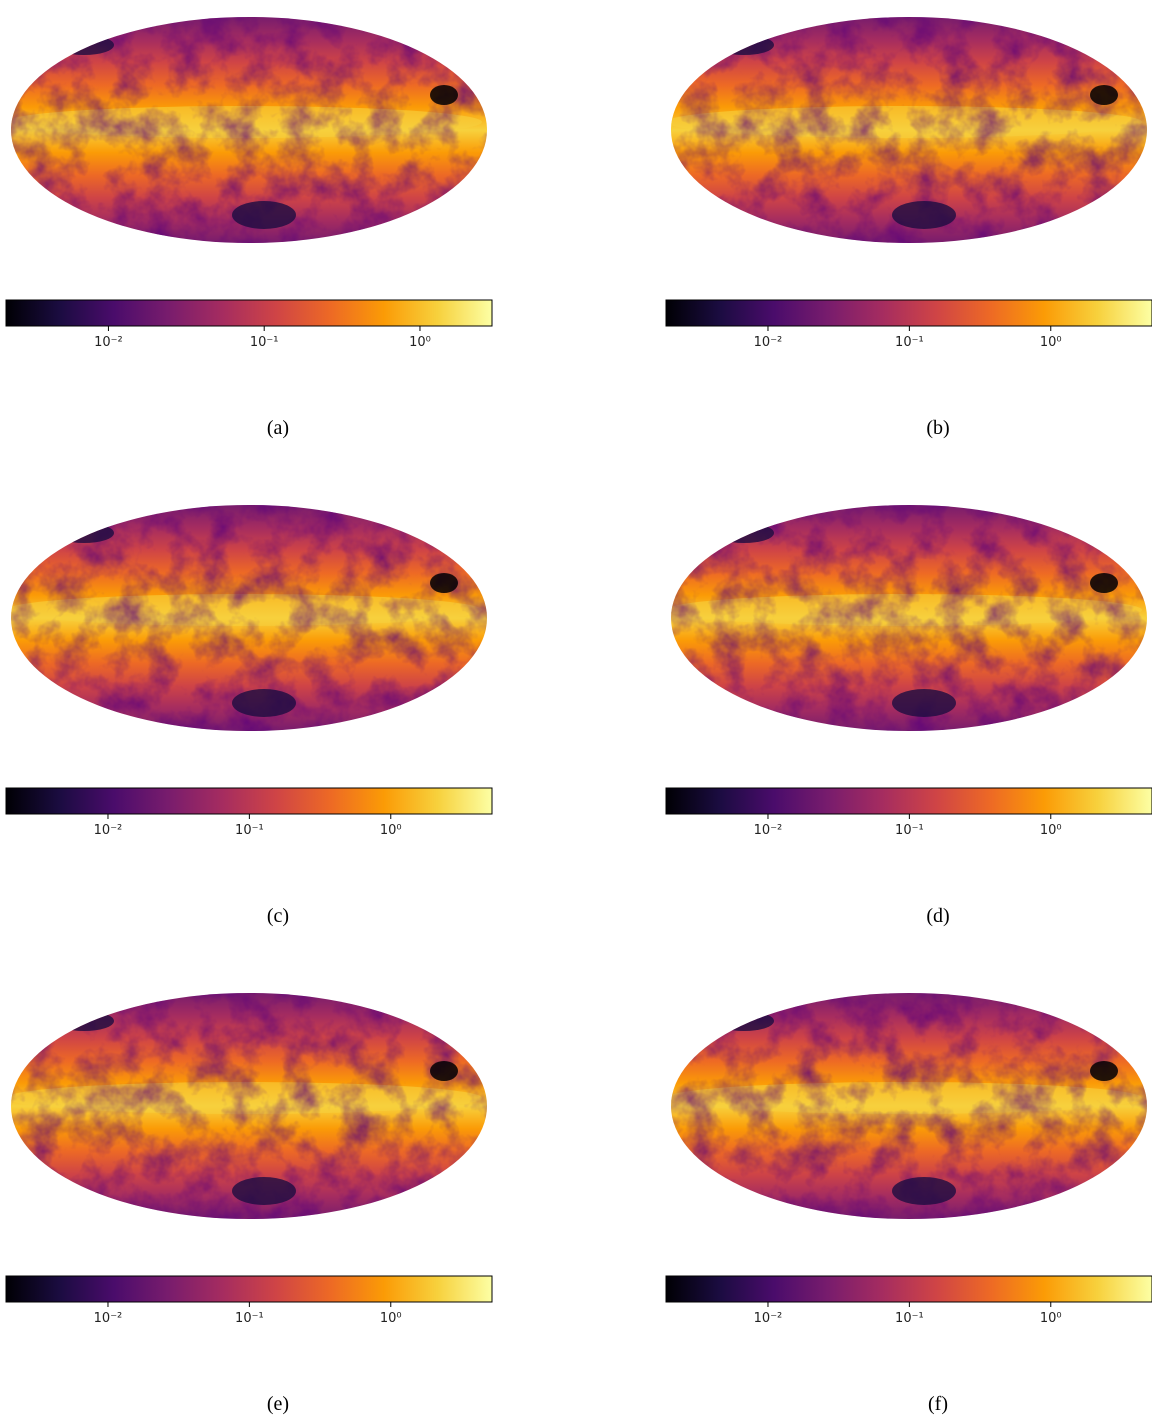  I want to click on panel-caption: (b), so click(937, 428).